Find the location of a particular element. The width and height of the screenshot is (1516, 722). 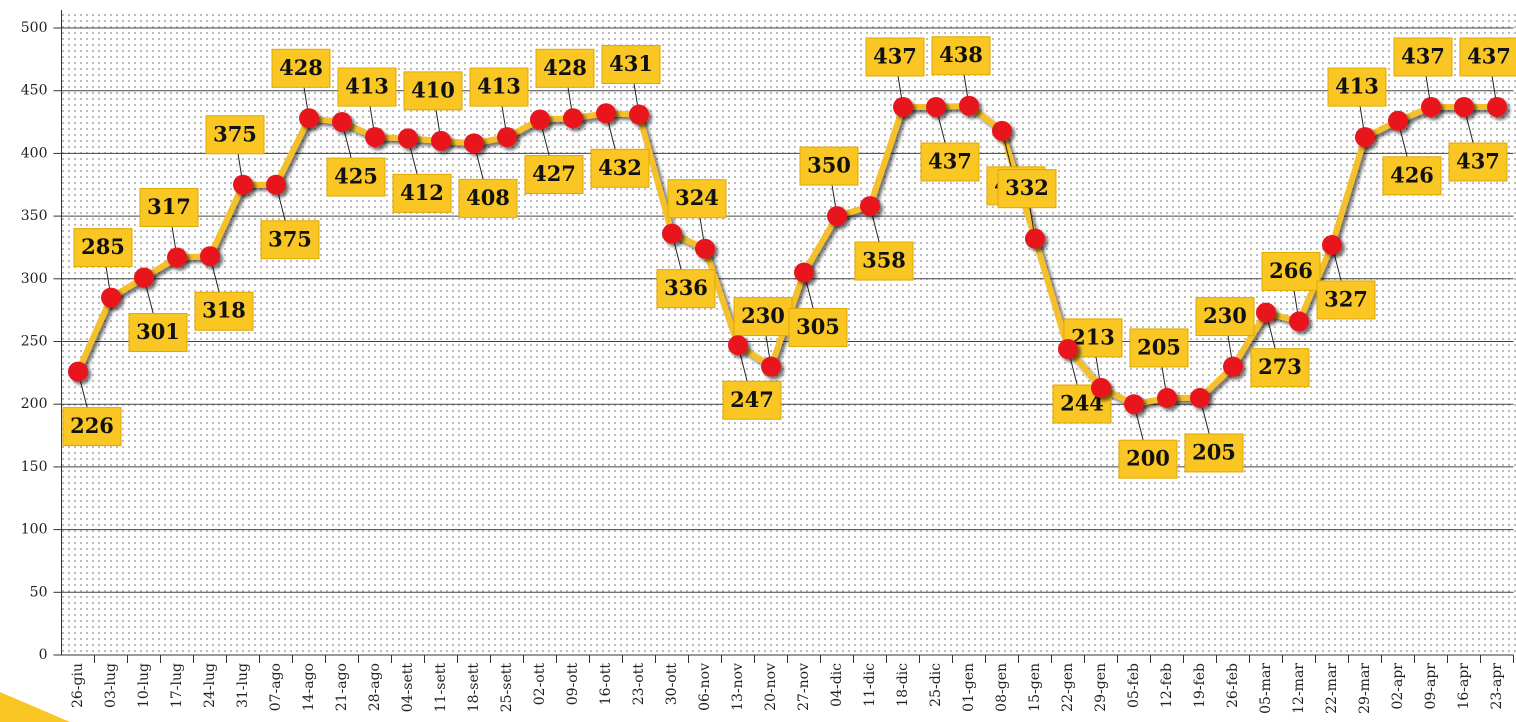

x-tick-label: 02-ott is located at coordinates (540, 684).